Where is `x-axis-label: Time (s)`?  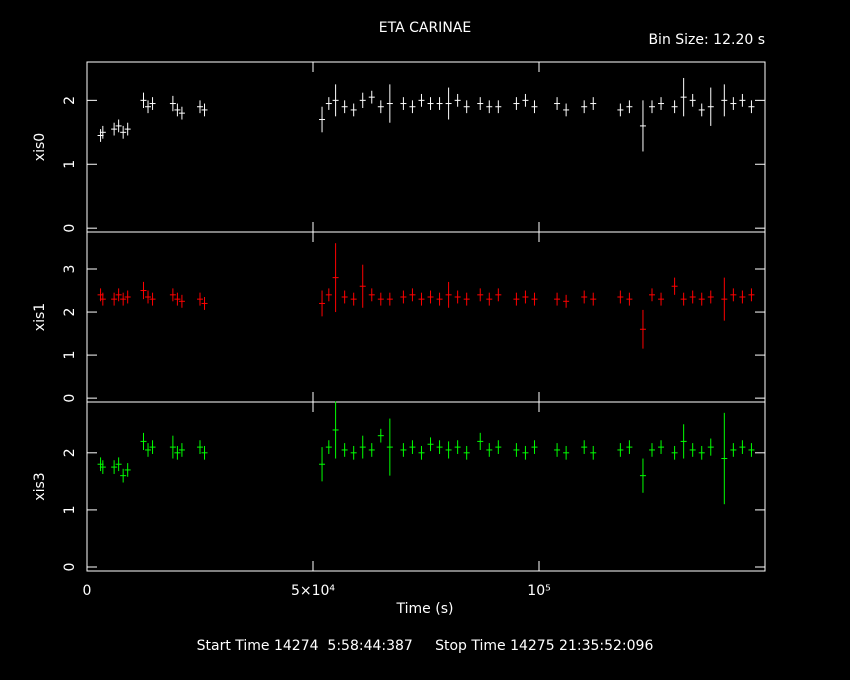 x-axis-label: Time (s) is located at coordinates (425, 609).